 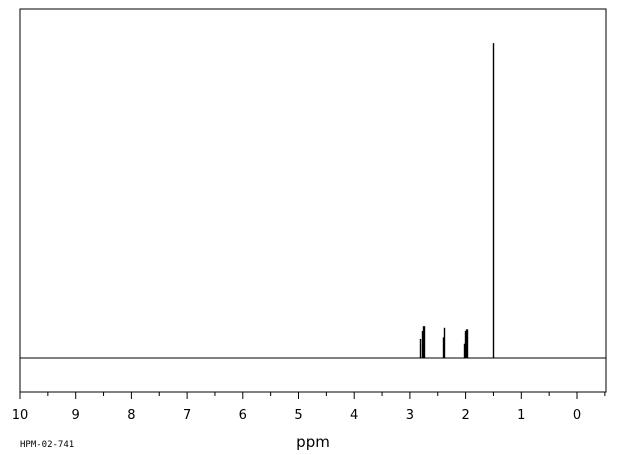 What do you see at coordinates (410, 415) in the screenshot?
I see `x-tick-label: 3` at bounding box center [410, 415].